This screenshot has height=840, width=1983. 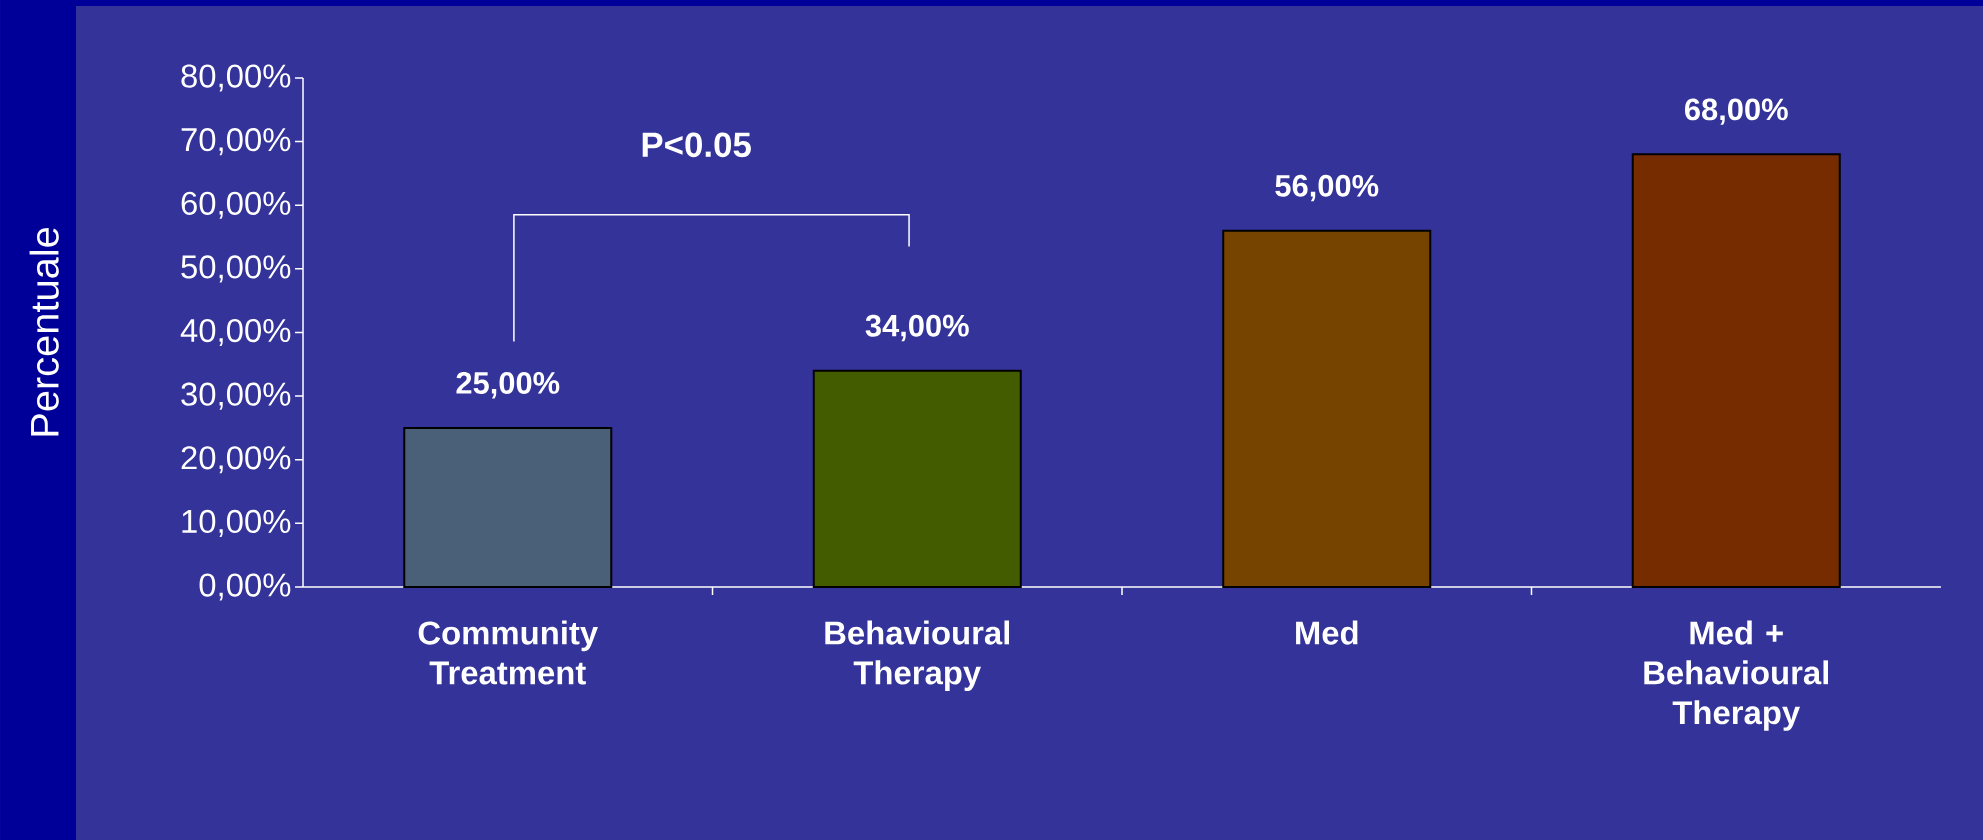 I want to click on y-tick-label: 50,00%, so click(x=236, y=269).